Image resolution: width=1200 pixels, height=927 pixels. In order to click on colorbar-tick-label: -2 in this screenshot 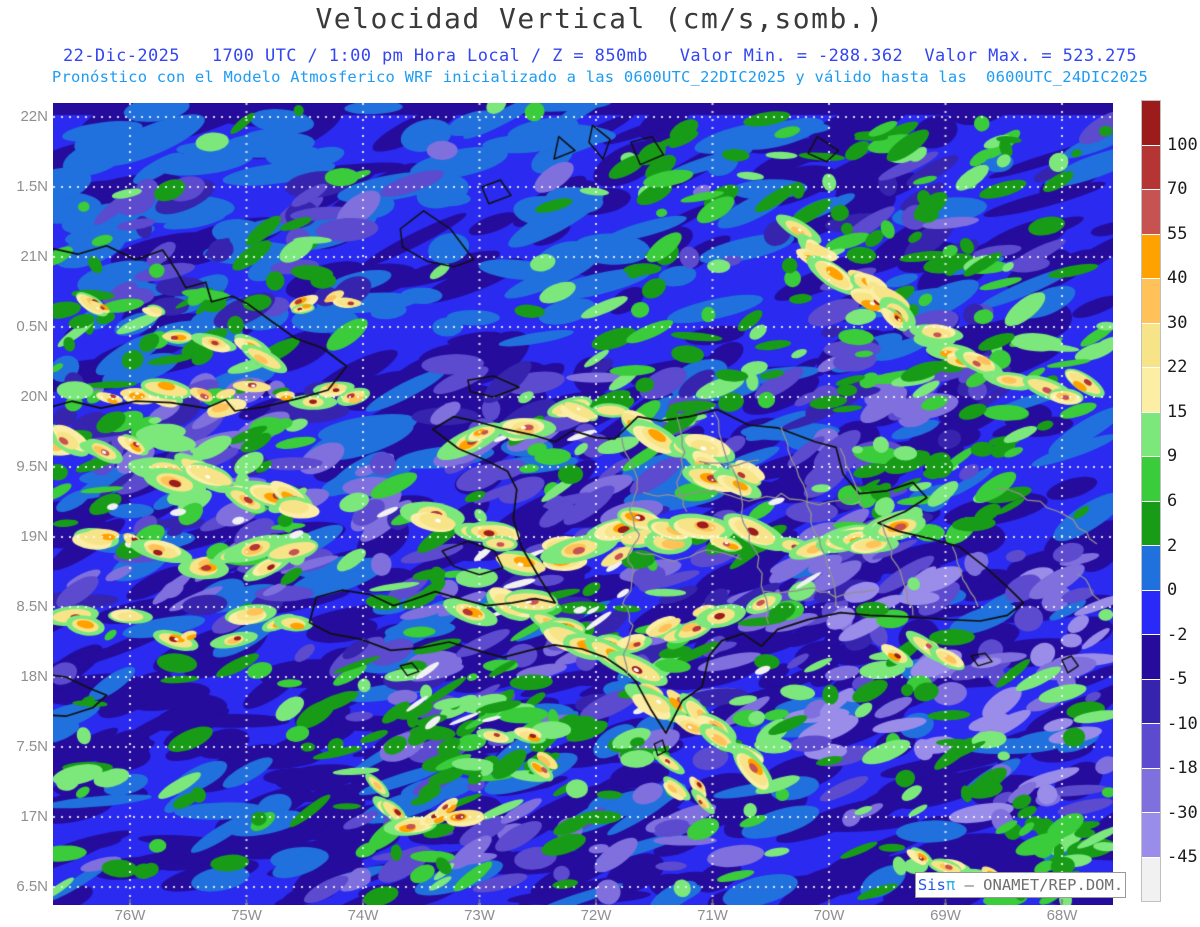, I will do `click(1177, 634)`.